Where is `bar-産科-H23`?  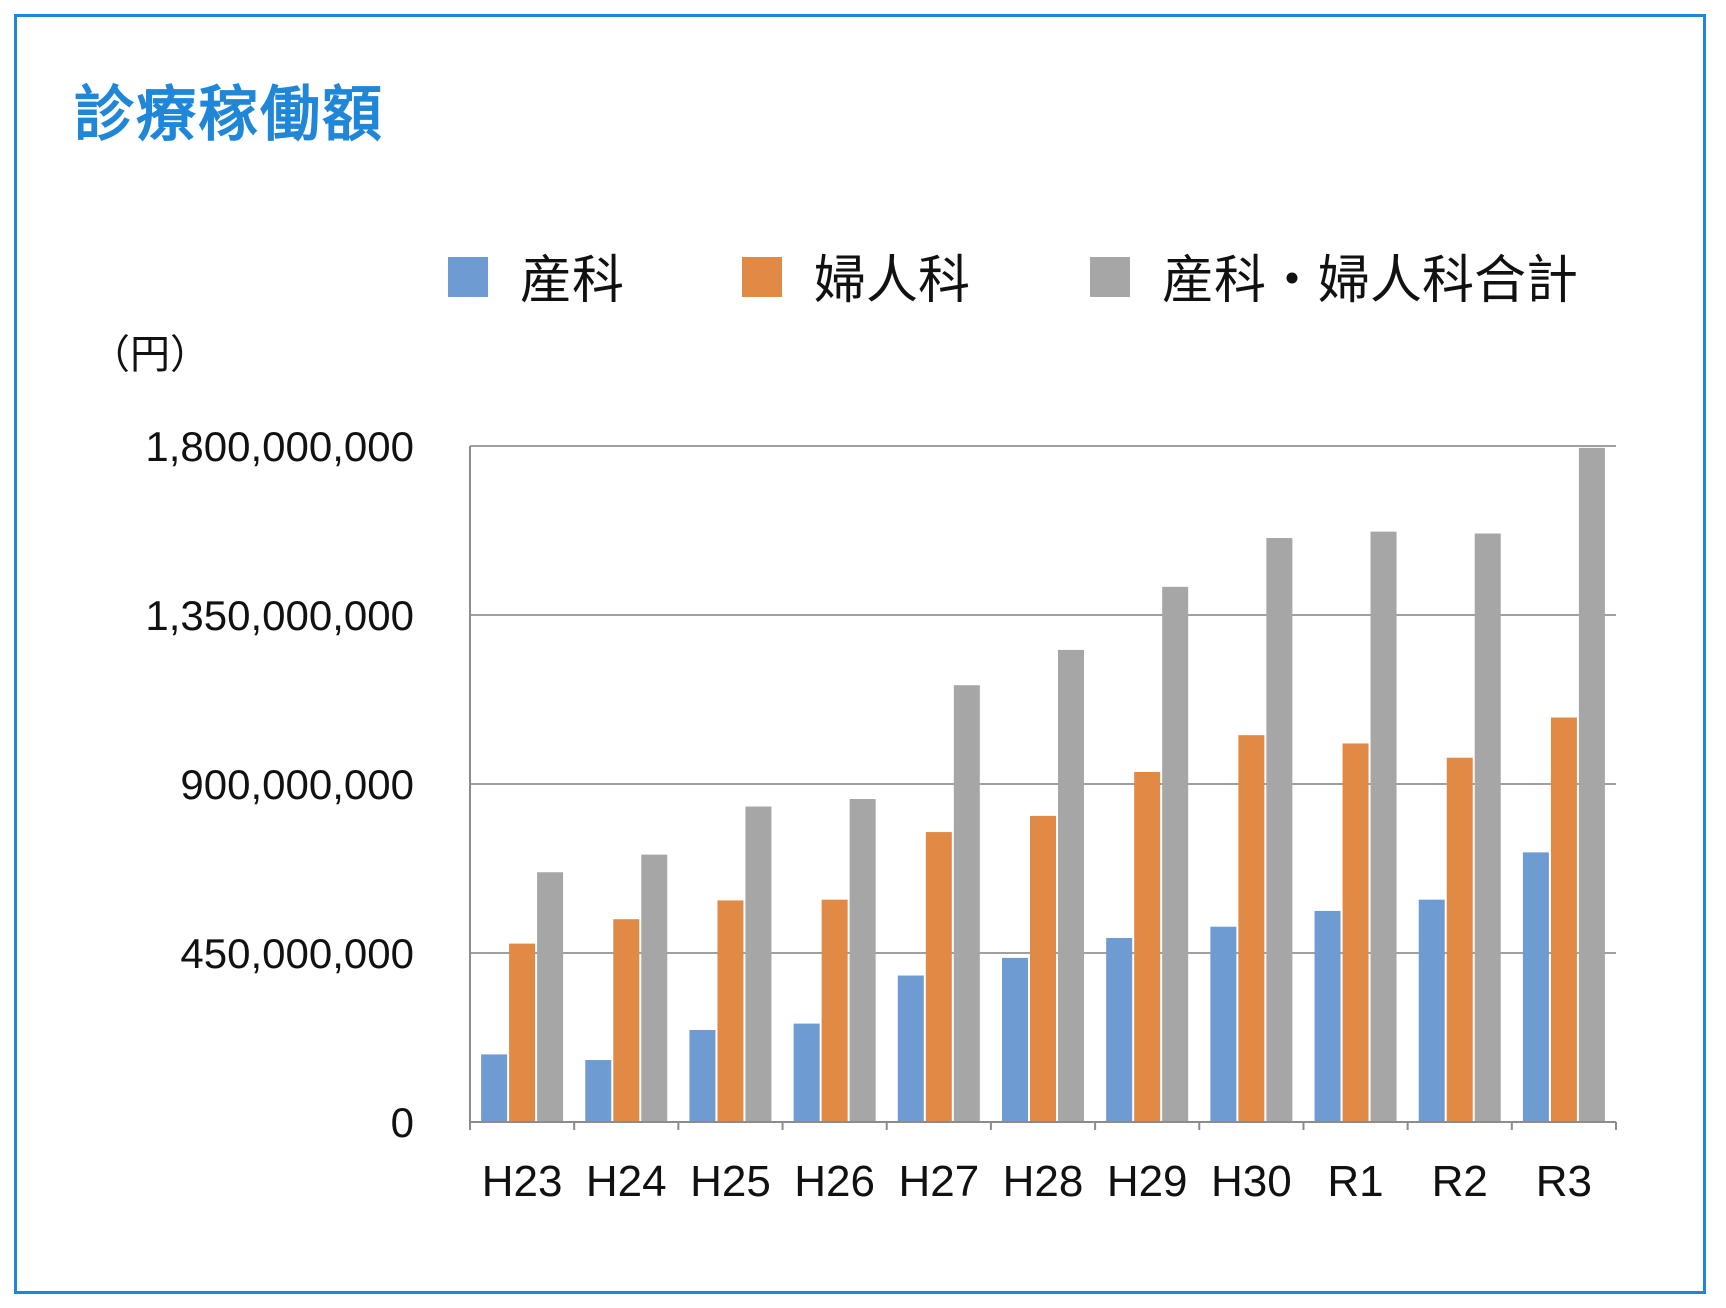 bar-産科-H23 is located at coordinates (494, 1088).